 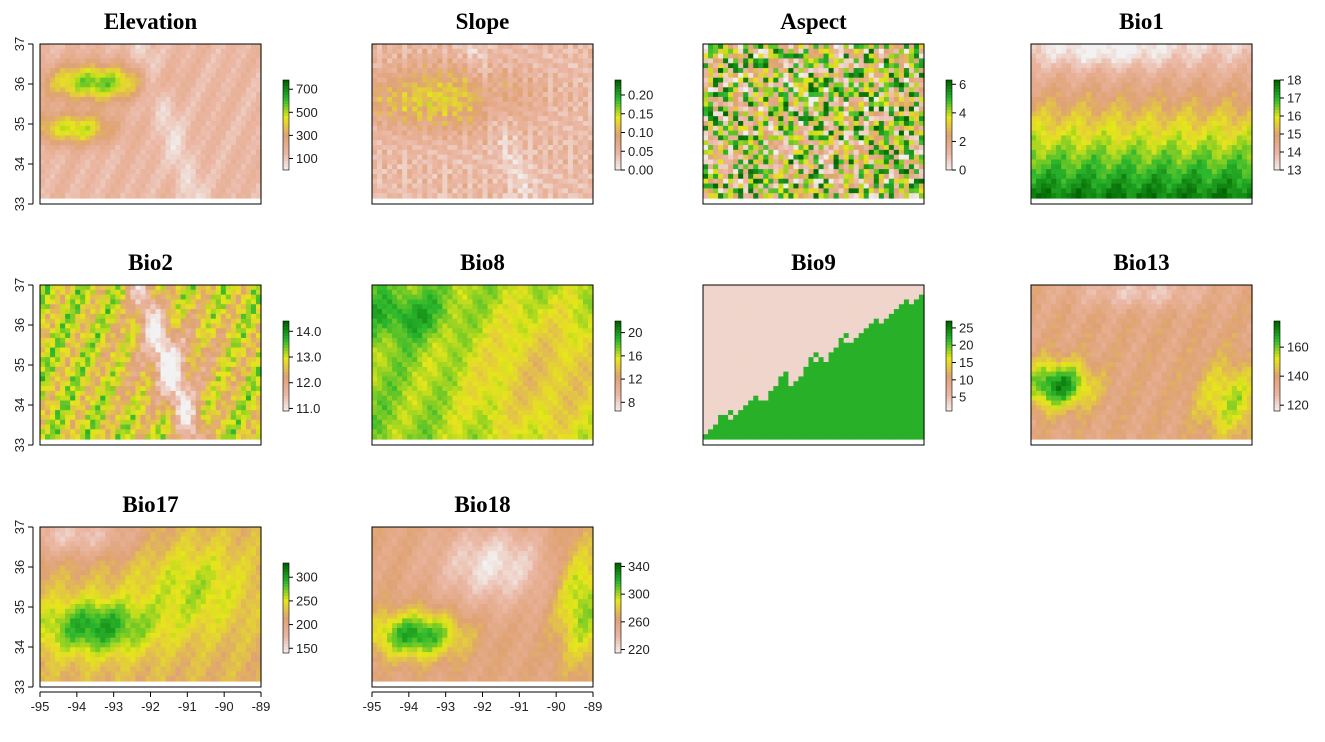 I want to click on legend-swatch, so click(x=286, y=100).